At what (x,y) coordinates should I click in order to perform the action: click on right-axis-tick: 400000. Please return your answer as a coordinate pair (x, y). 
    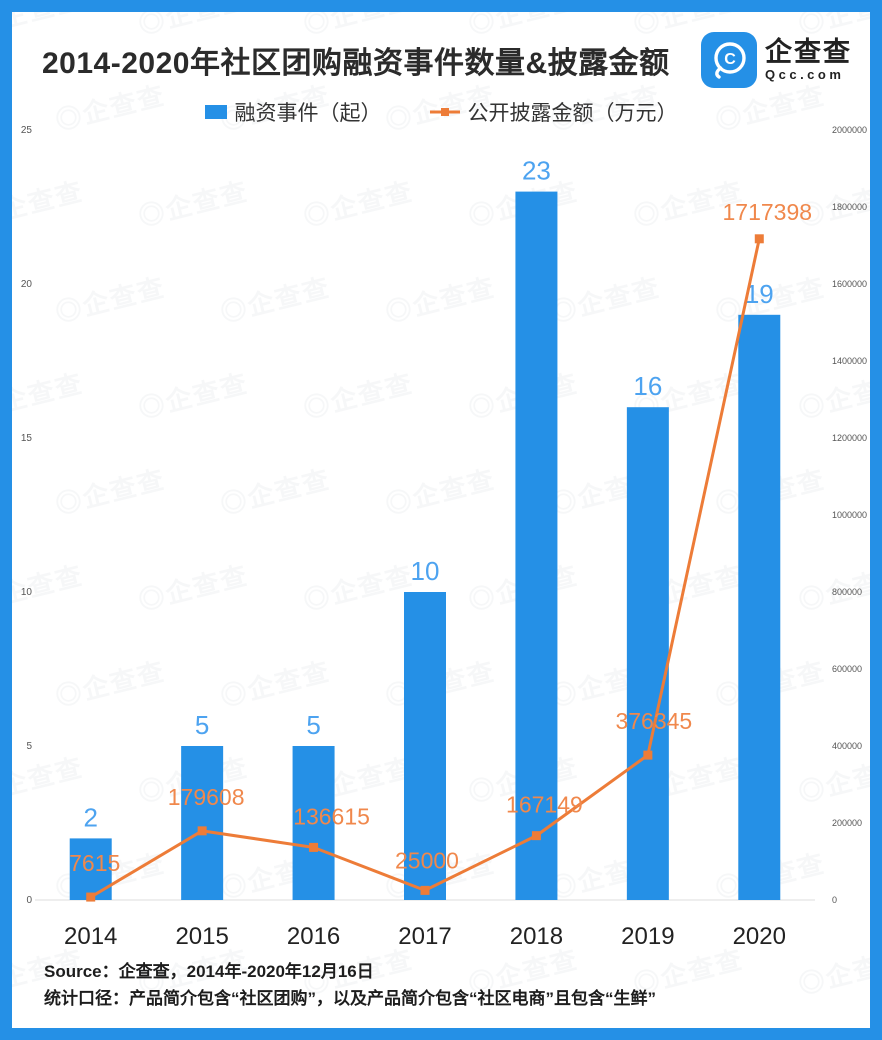
    Looking at the image, I should click on (847, 746).